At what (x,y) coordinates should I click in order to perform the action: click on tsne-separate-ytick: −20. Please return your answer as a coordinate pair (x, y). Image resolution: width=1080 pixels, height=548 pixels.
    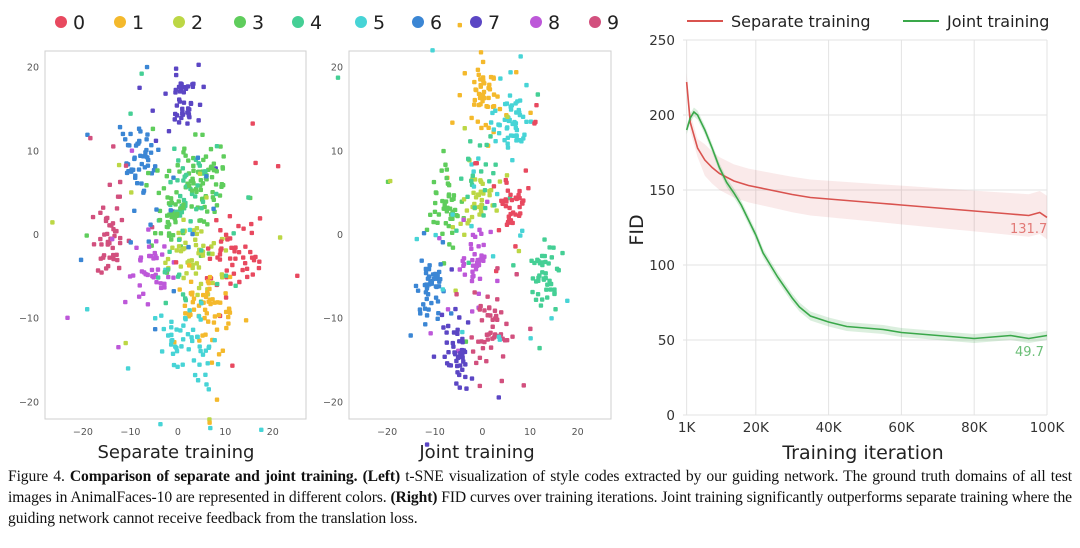
    Looking at the image, I should click on (29, 402).